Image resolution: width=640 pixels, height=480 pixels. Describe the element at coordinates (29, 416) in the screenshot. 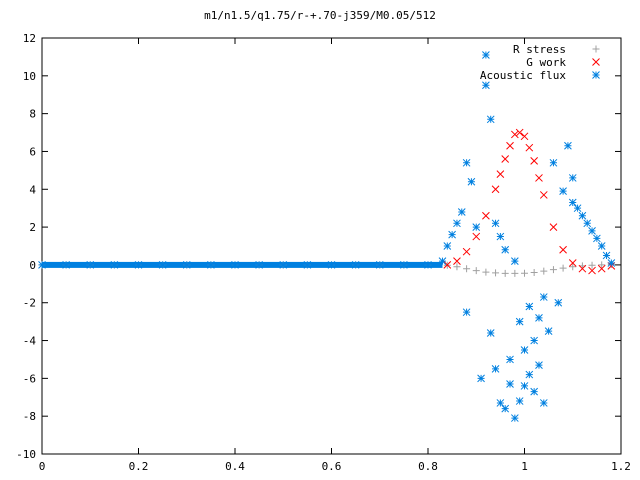

I see `y-tick-label: -8` at that location.